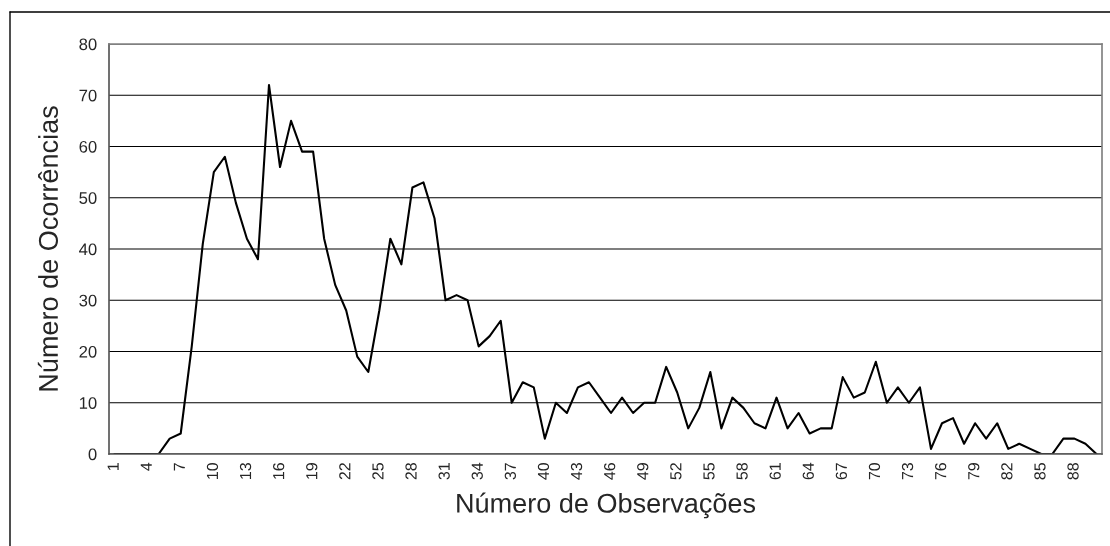 This screenshot has height=546, width=1110. What do you see at coordinates (874, 471) in the screenshot?
I see `x-tick-label: 70` at bounding box center [874, 471].